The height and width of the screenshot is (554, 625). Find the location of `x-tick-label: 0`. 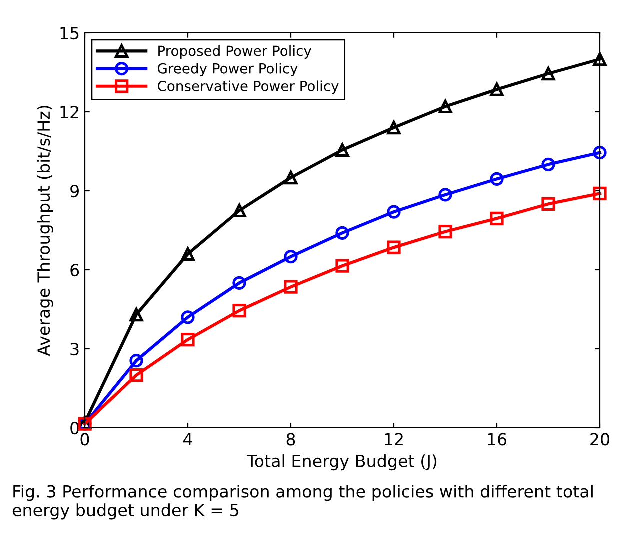

x-tick-label: 0 is located at coordinates (85, 439).